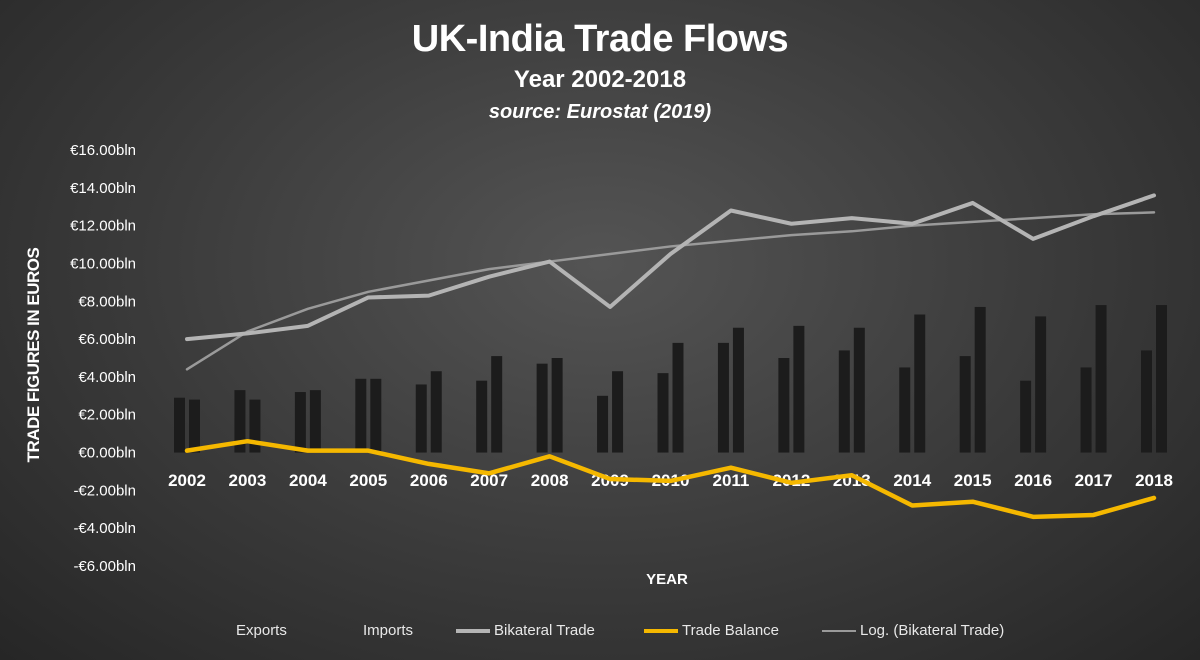 The image size is (1200, 660). I want to click on y-tick-label: €4.00bln, so click(107, 377).